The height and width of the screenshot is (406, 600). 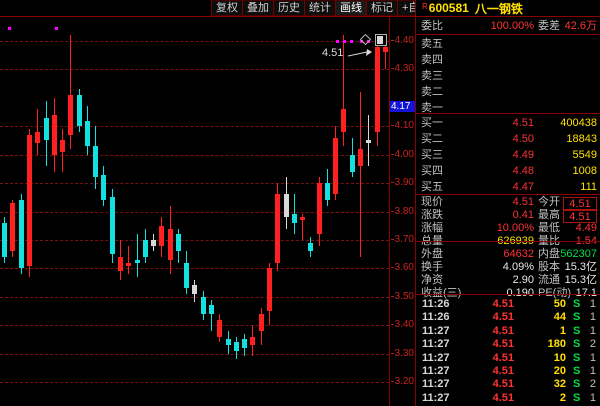 What do you see at coordinates (508, 171) in the screenshot?
I see `orderbook-row: 买四 4.48 1008` at bounding box center [508, 171].